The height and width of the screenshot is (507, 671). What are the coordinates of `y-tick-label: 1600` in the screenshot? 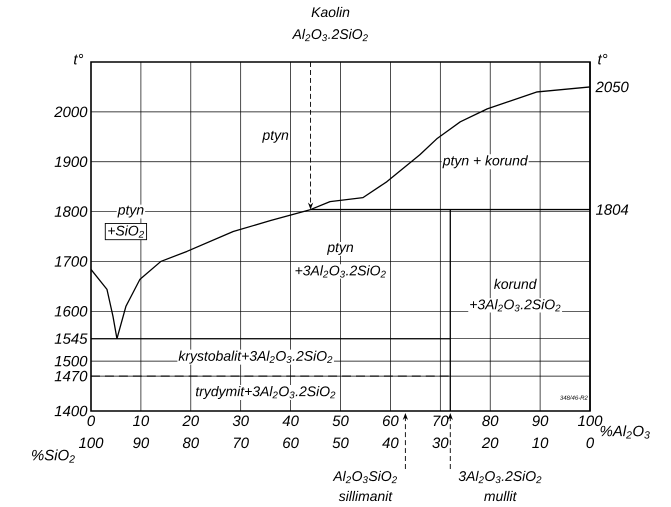 It's located at (71, 311).